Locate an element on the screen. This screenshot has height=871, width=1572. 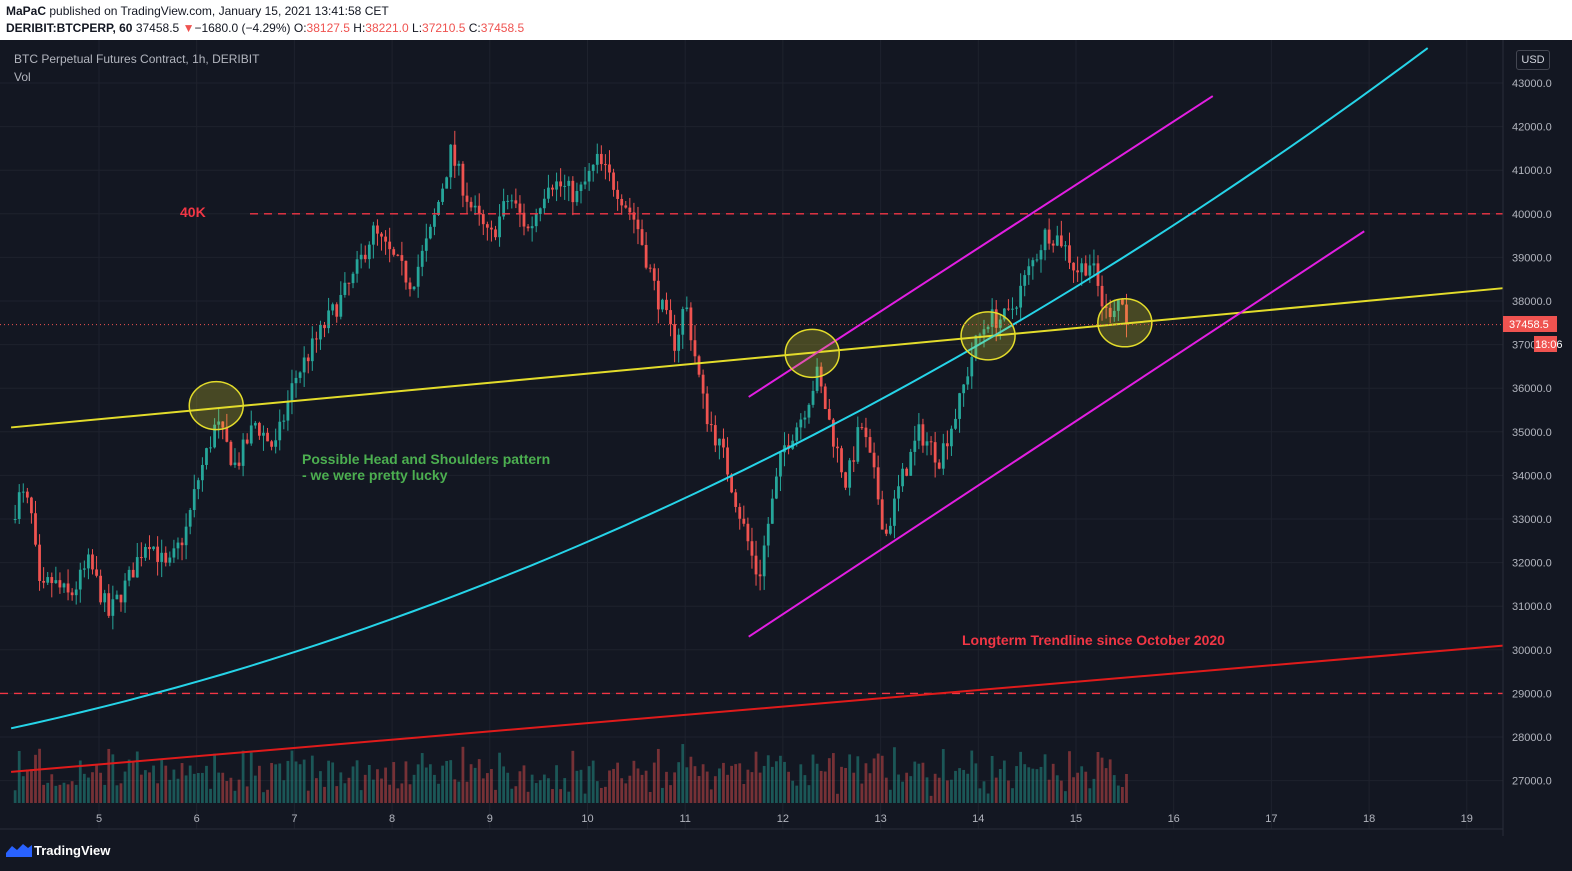
price-tick-label: 43000.0 is located at coordinates (1532, 84).